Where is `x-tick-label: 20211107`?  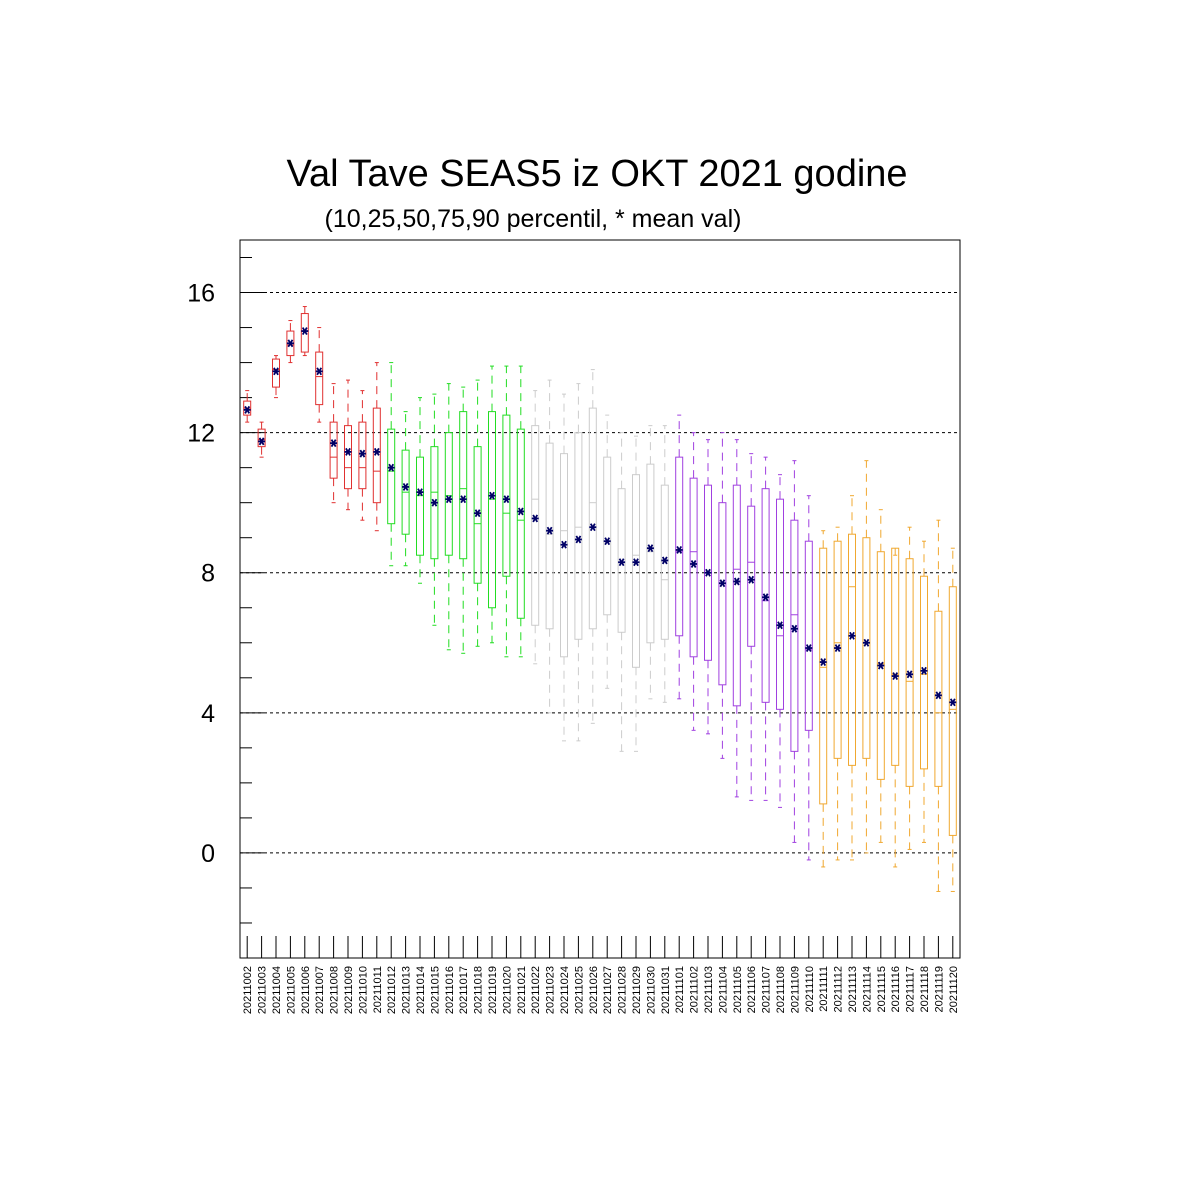
x-tick-label: 20211107 is located at coordinates (767, 989).